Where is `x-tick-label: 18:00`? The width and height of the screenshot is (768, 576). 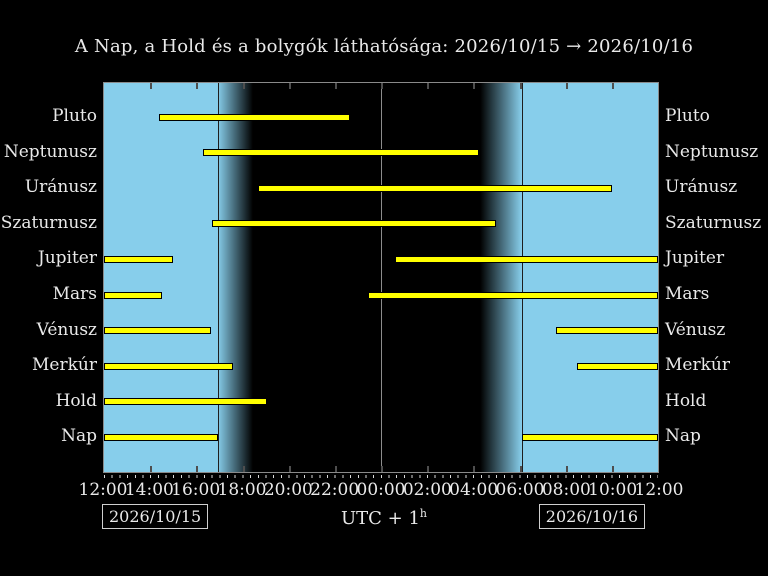
x-tick-label: 18:00 is located at coordinates (242, 490).